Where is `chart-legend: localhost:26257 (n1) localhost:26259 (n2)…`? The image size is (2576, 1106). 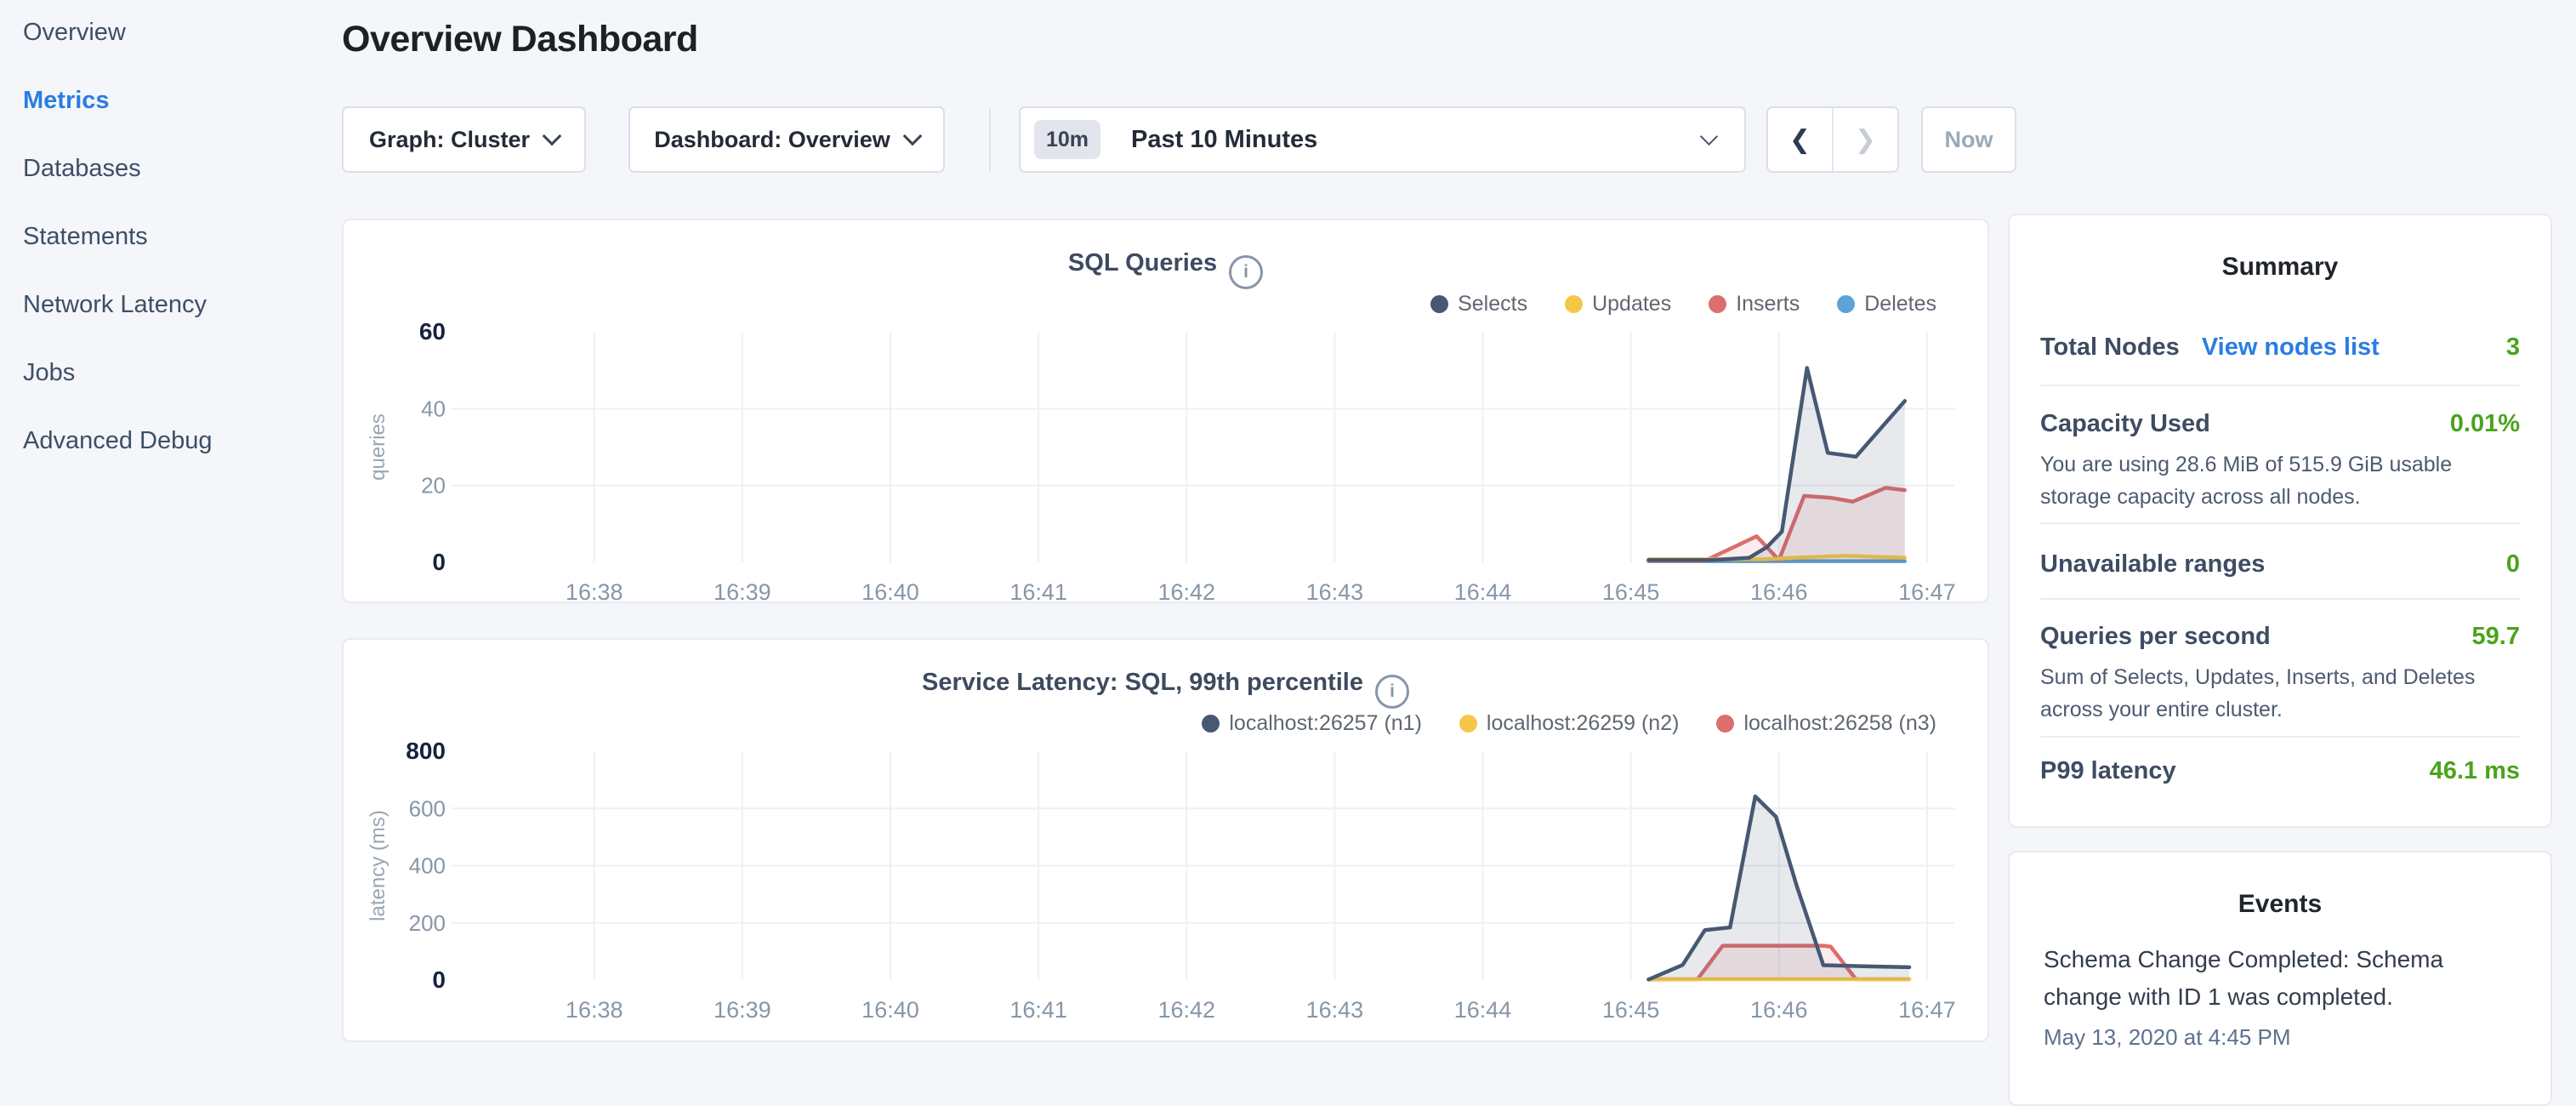 chart-legend: localhost:26257 (n1) localhost:26259 (n2)… is located at coordinates (1569, 723).